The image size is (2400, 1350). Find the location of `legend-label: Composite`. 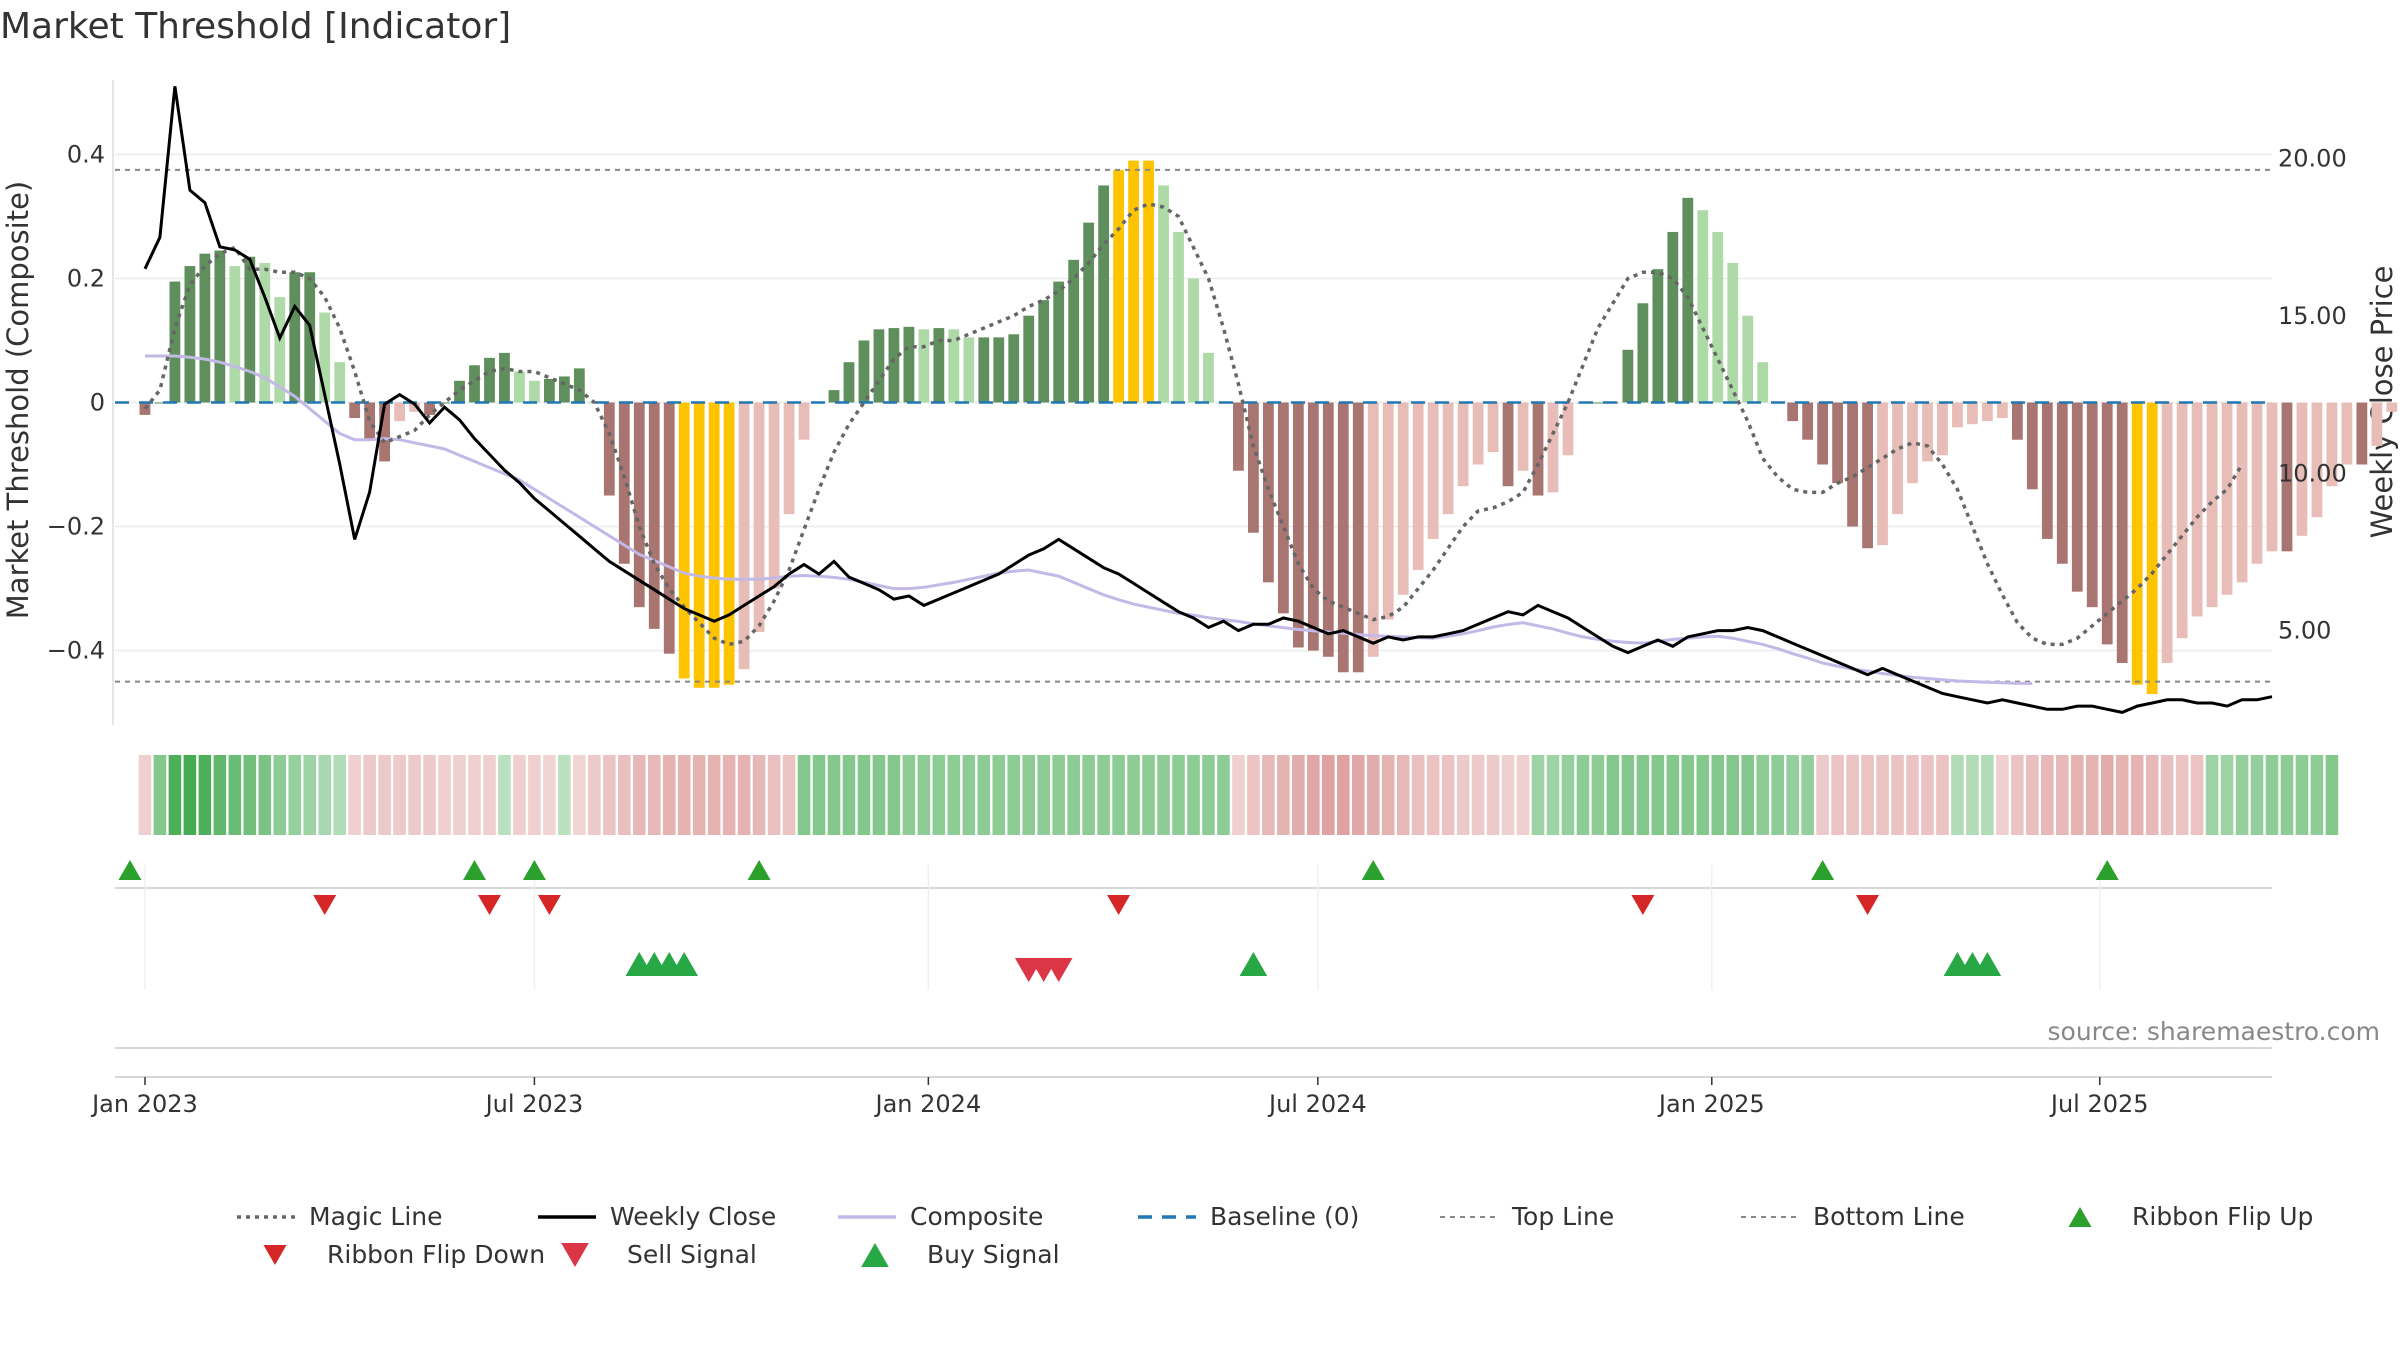

legend-label: Composite is located at coordinates (976, 1216).